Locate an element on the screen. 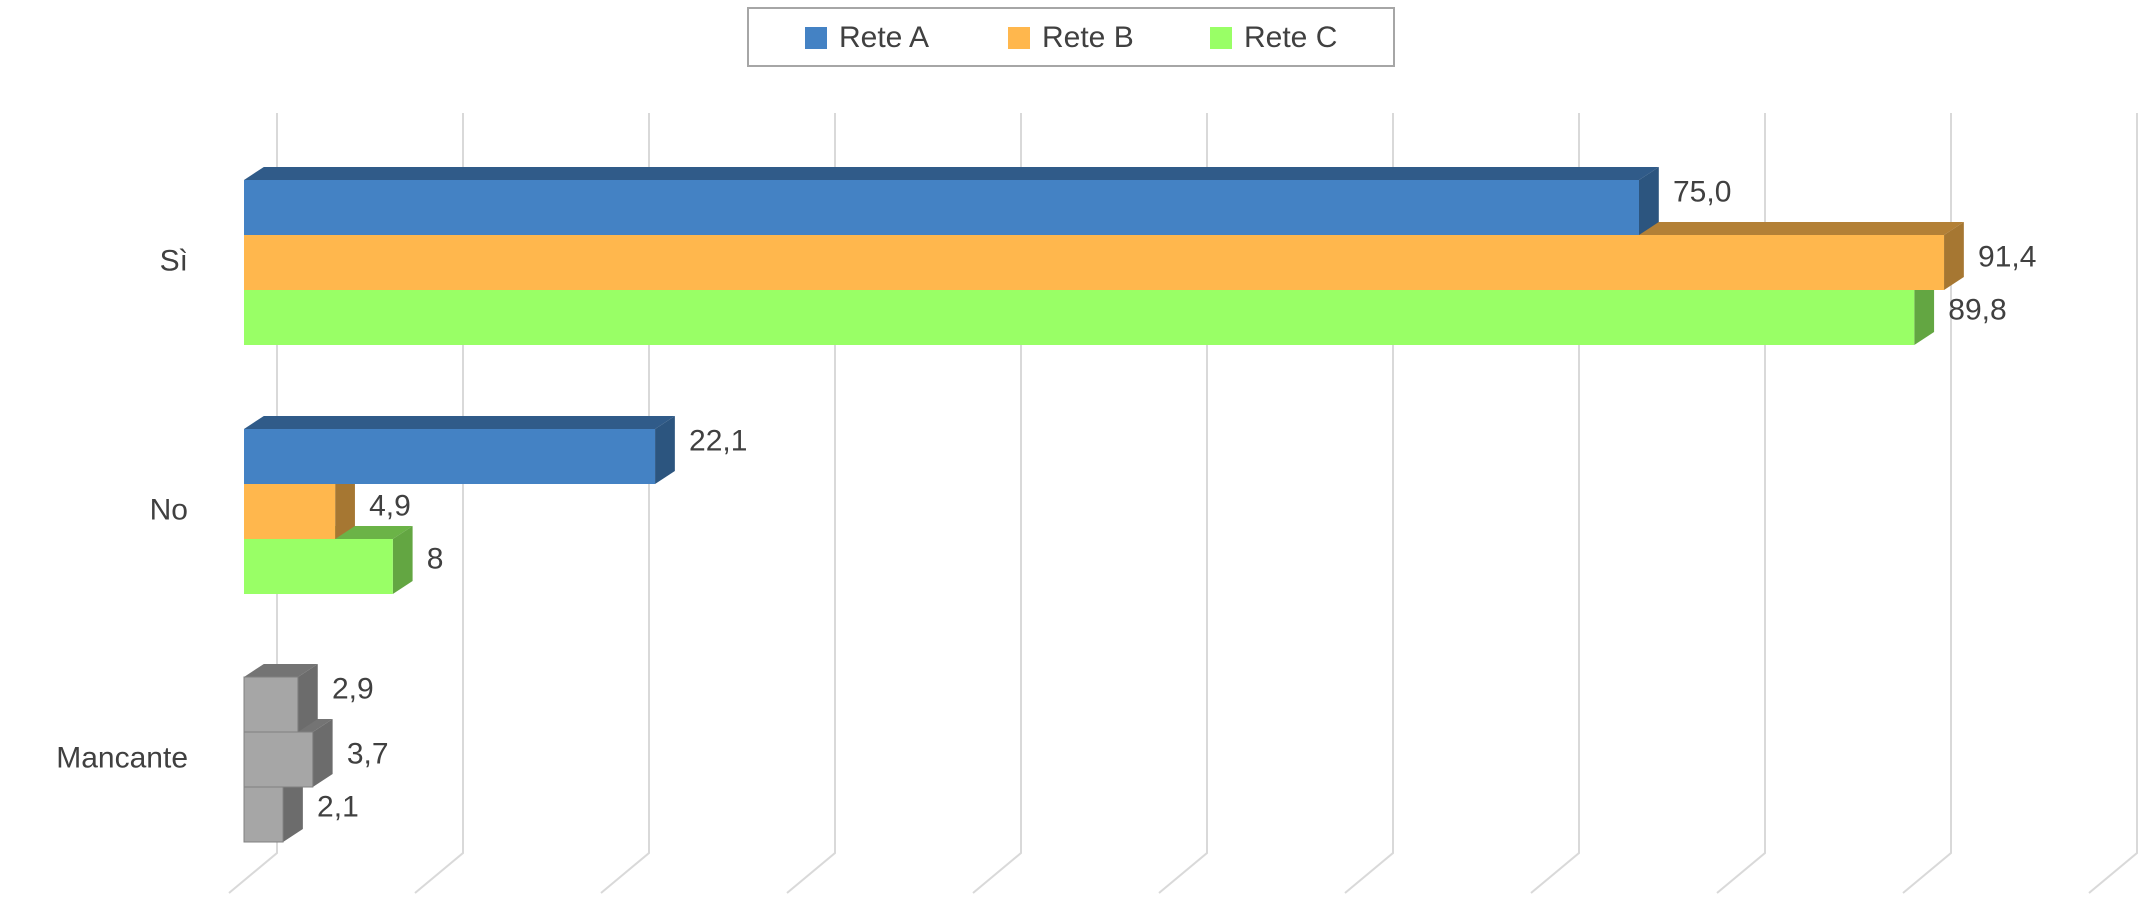 Image resolution: width=2139 pixels, height=901 pixels. legend-label: Rete C is located at coordinates (1290, 37).